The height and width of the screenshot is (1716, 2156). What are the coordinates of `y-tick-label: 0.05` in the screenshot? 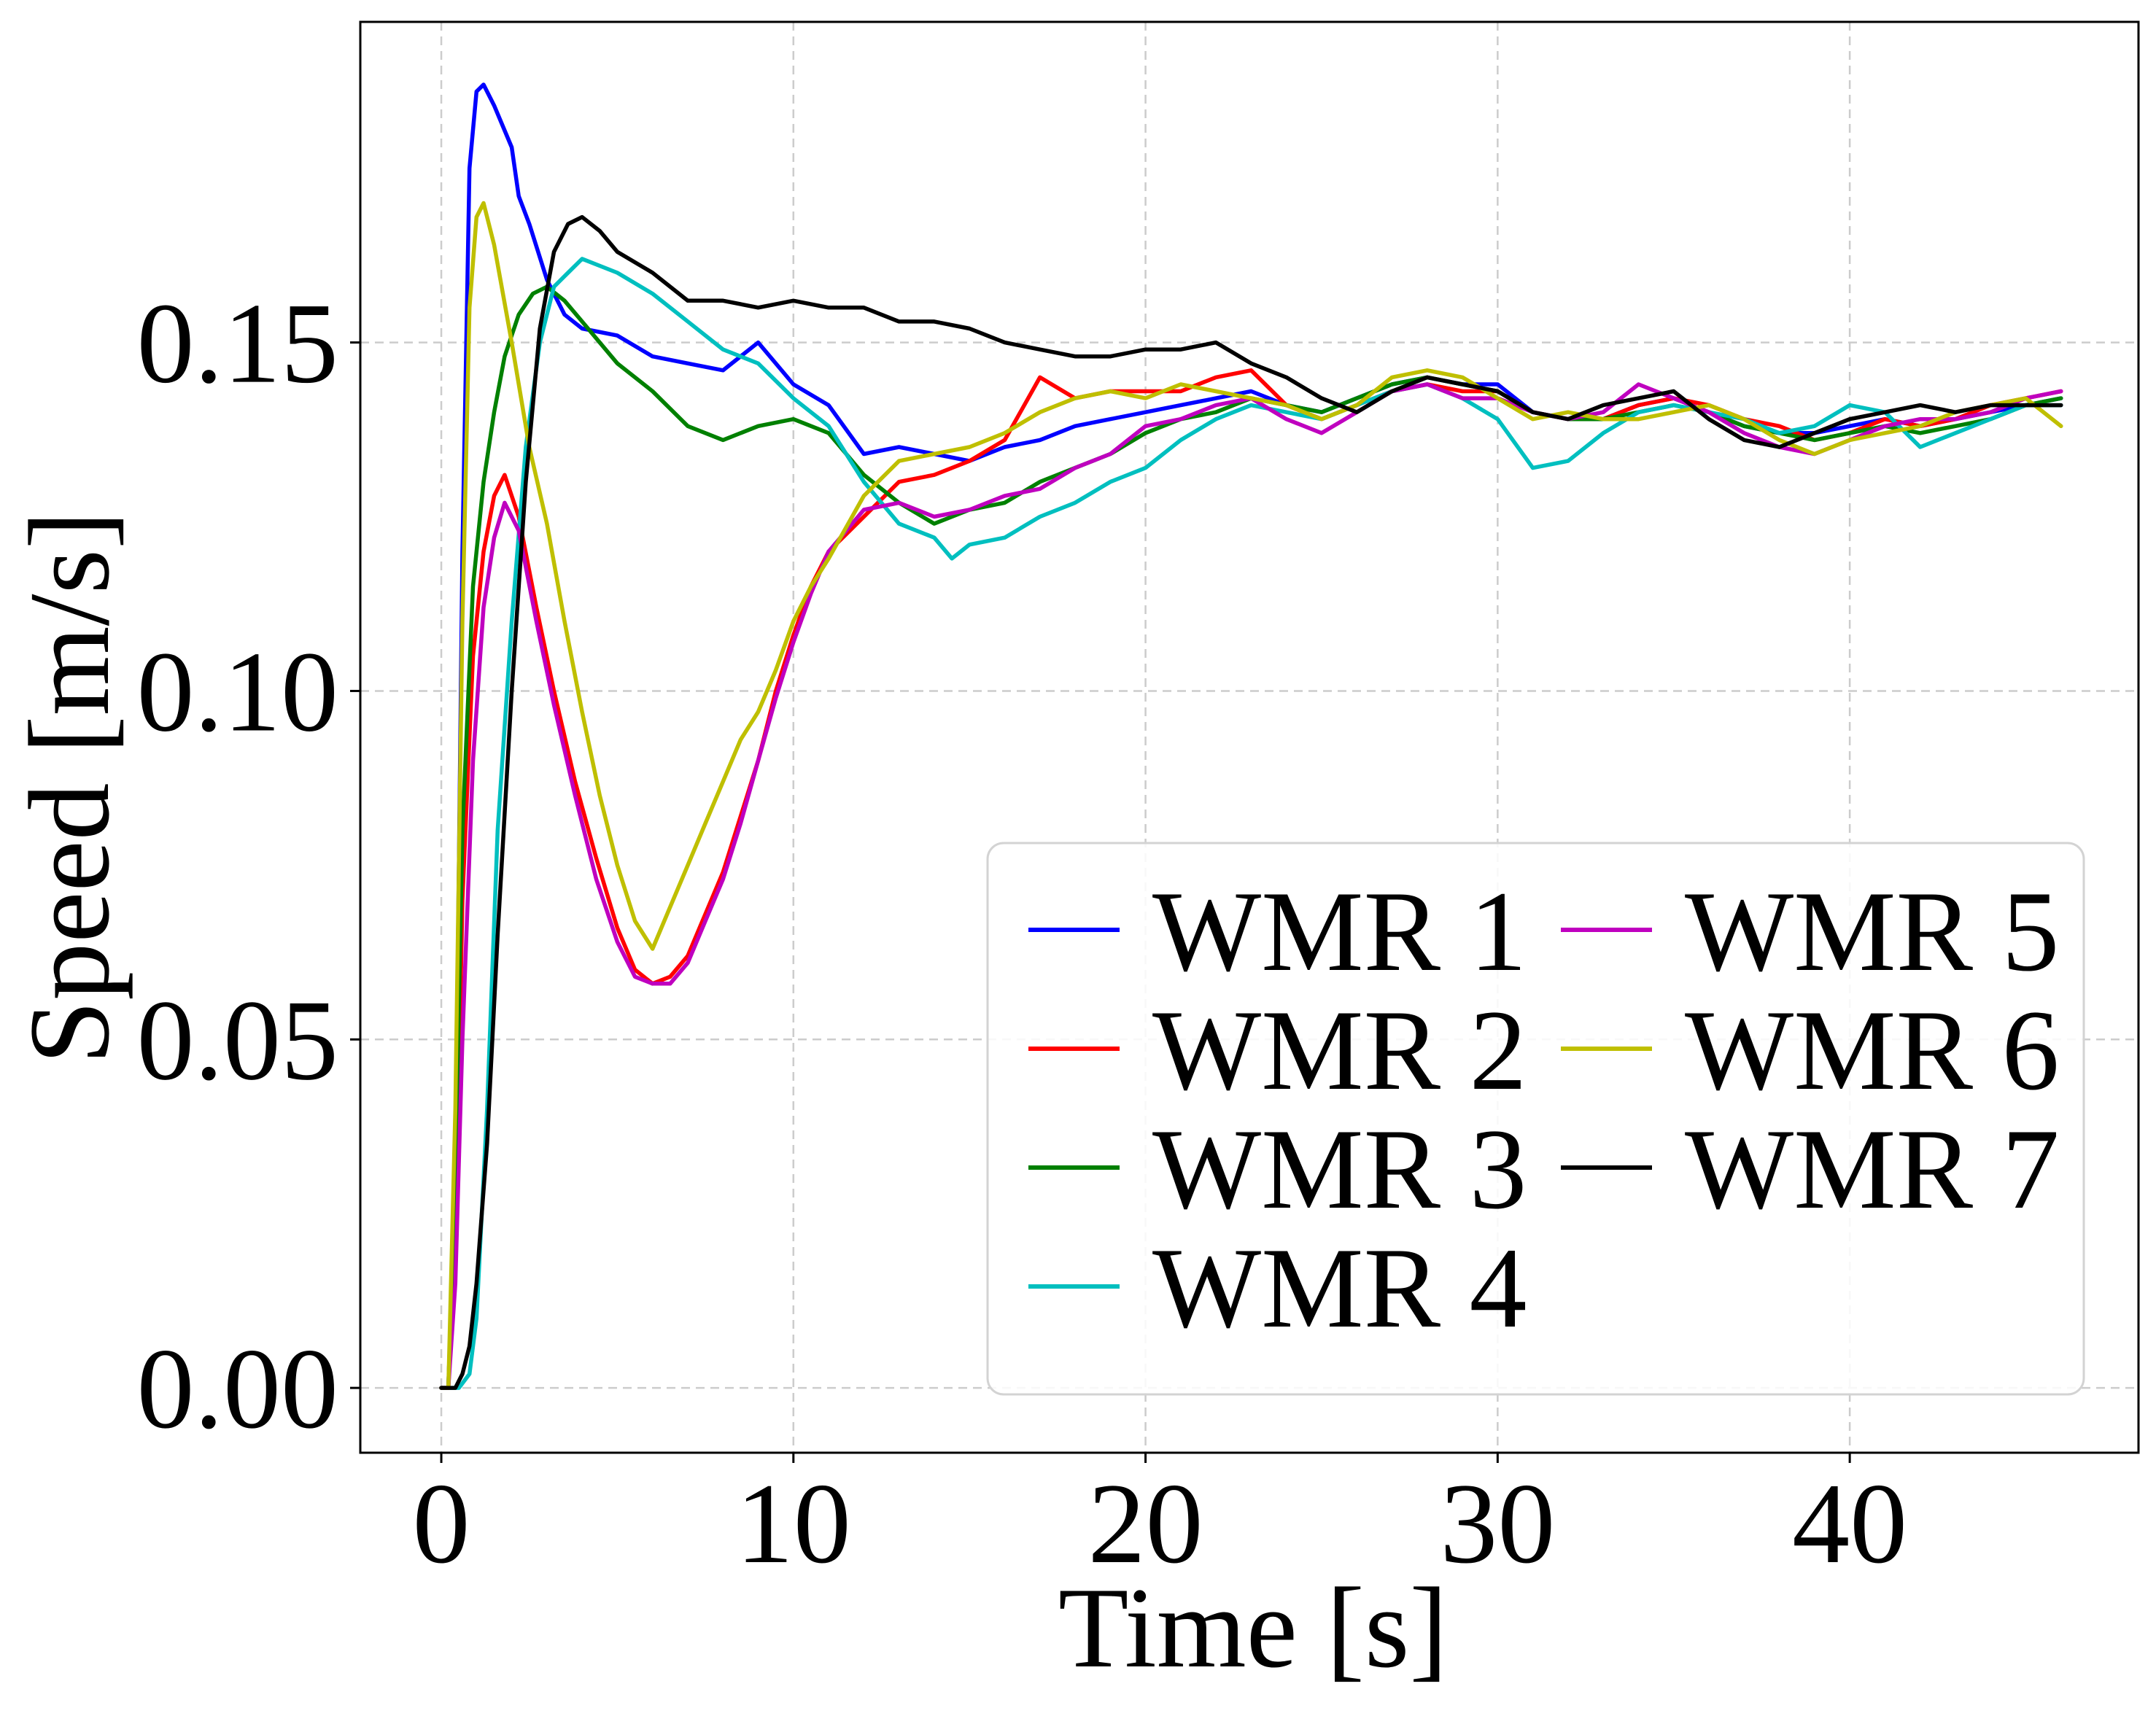 It's located at (238, 1040).